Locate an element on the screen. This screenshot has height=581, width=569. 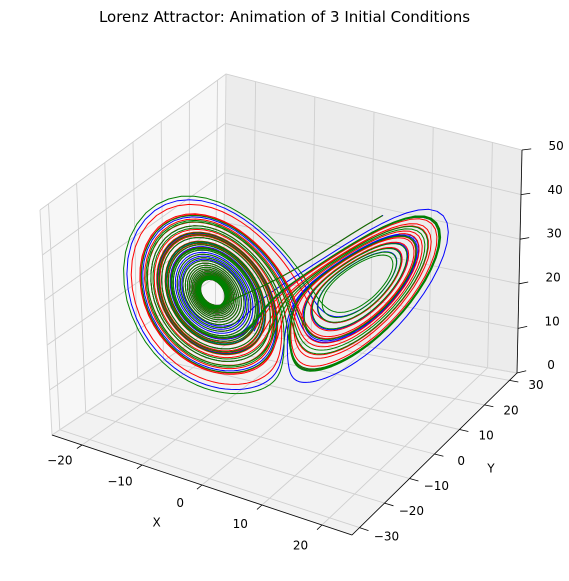
x-axis-label: X is located at coordinates (157, 522).